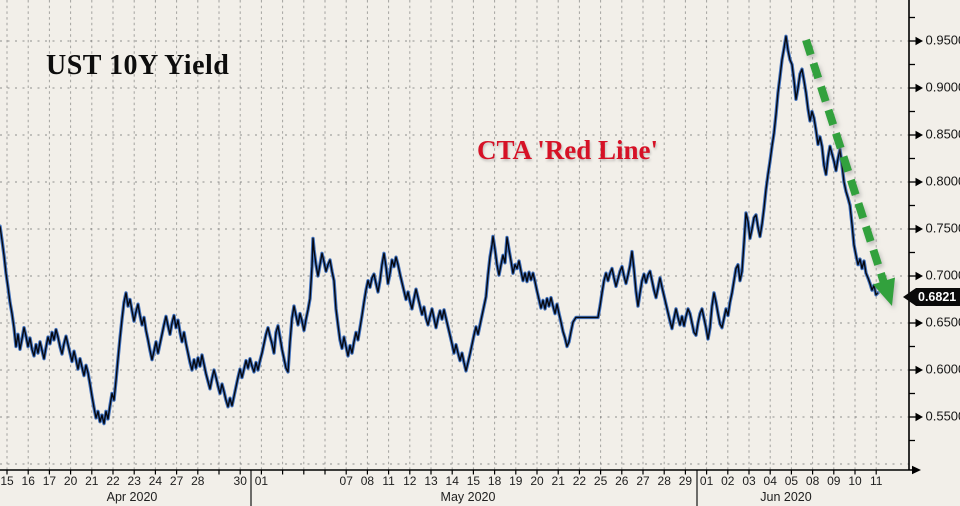  What do you see at coordinates (771, 481) in the screenshot?
I see `x-day-label: 04` at bounding box center [771, 481].